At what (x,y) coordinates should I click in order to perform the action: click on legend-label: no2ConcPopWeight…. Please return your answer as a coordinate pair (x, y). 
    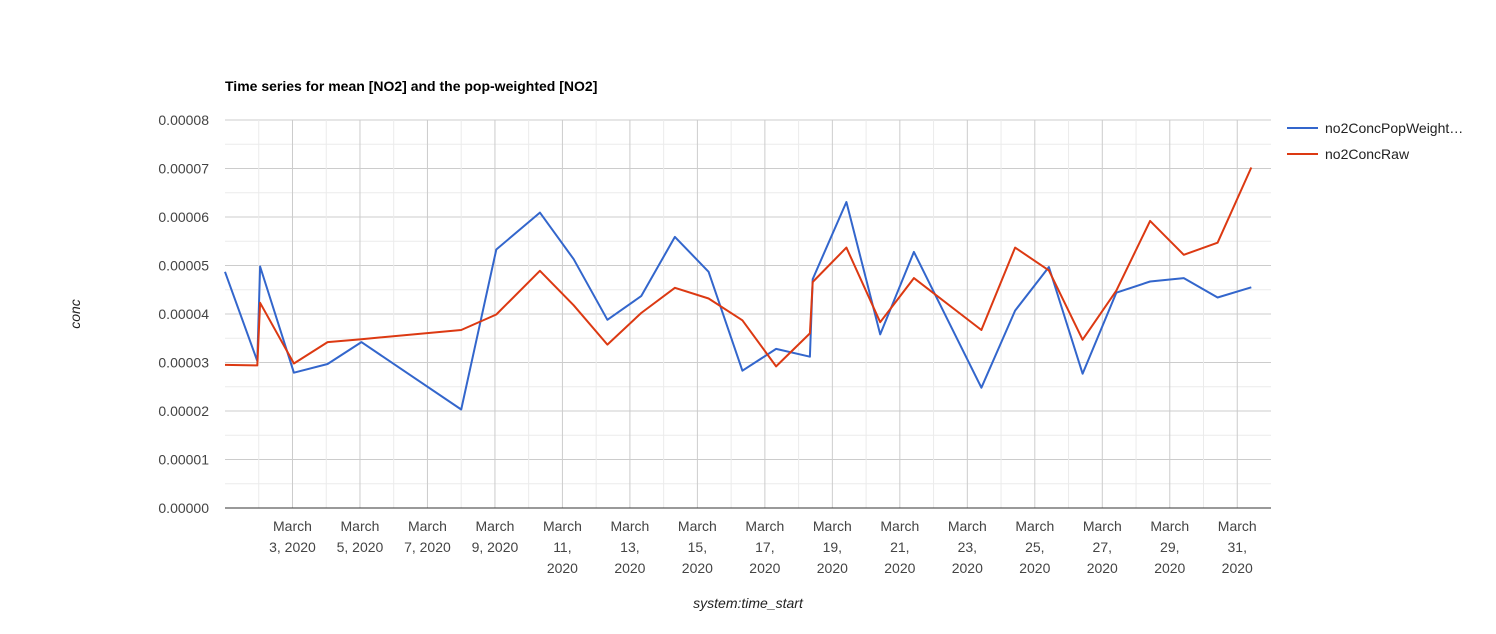
    Looking at the image, I should click on (1394, 128).